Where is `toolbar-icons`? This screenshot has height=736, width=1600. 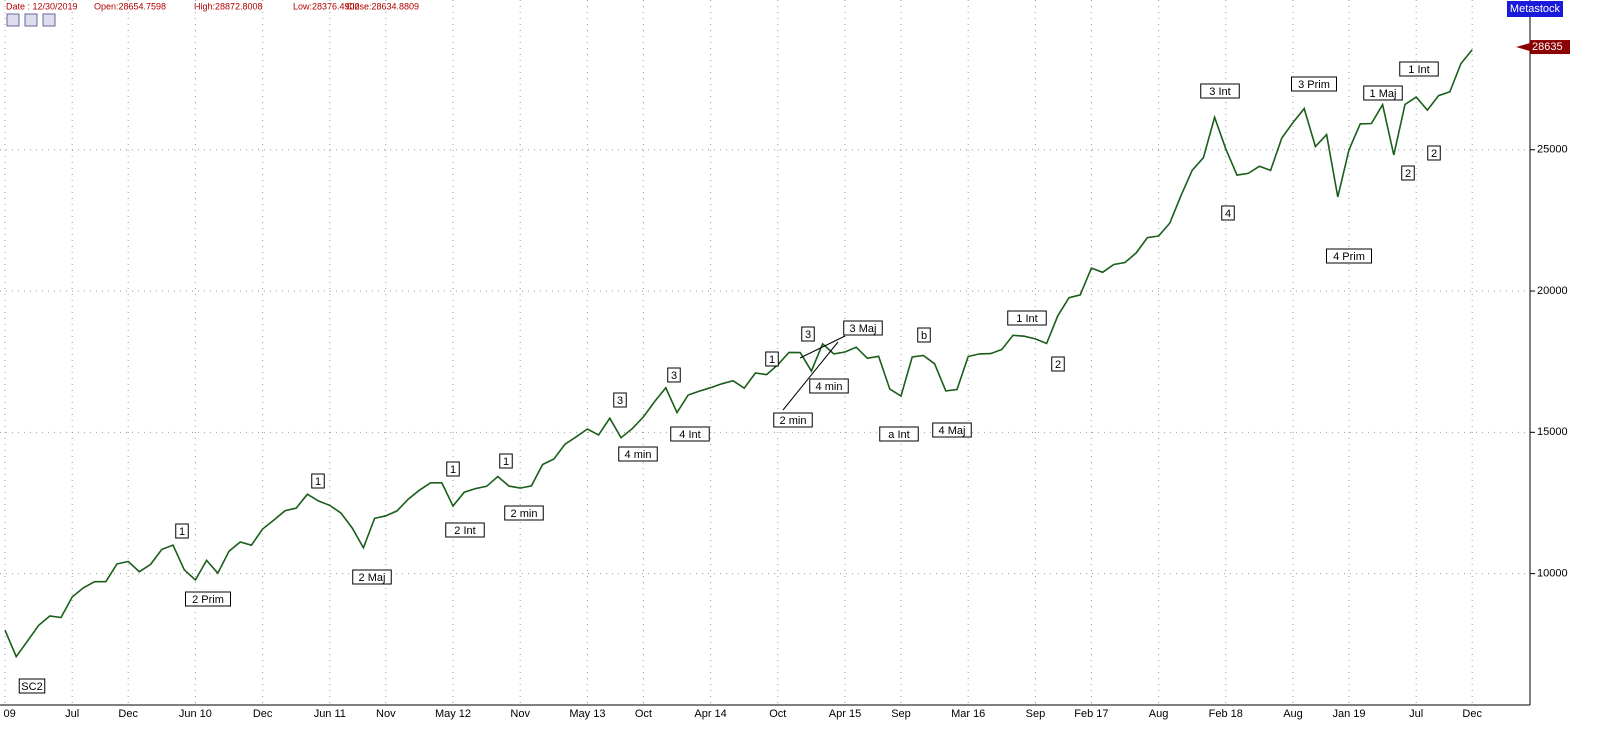 toolbar-icons is located at coordinates (31, 20).